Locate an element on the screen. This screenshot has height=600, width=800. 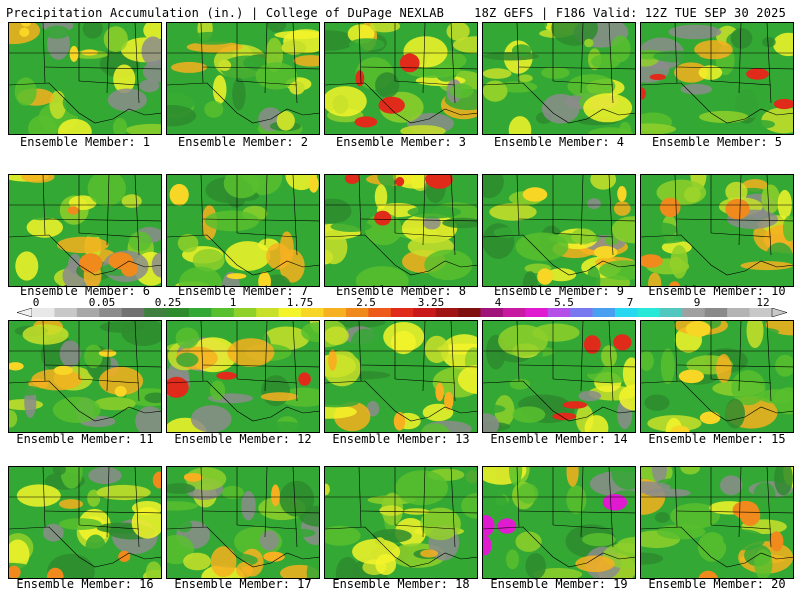
colorbar-tick-label: 1 is located at coordinates (233, 302).